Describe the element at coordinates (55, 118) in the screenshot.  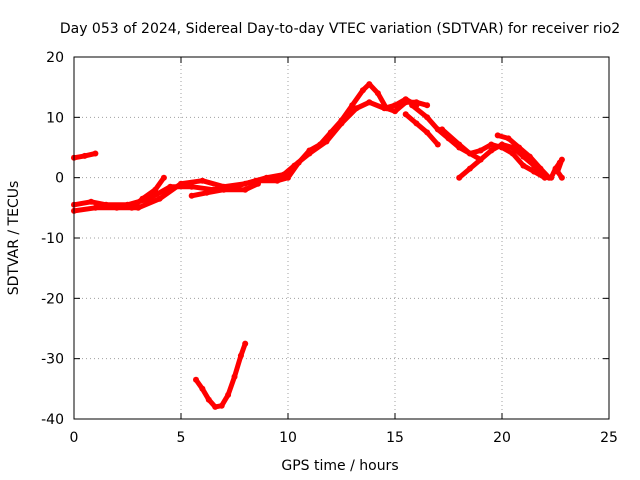
I see `y-tick-label: 10` at that location.